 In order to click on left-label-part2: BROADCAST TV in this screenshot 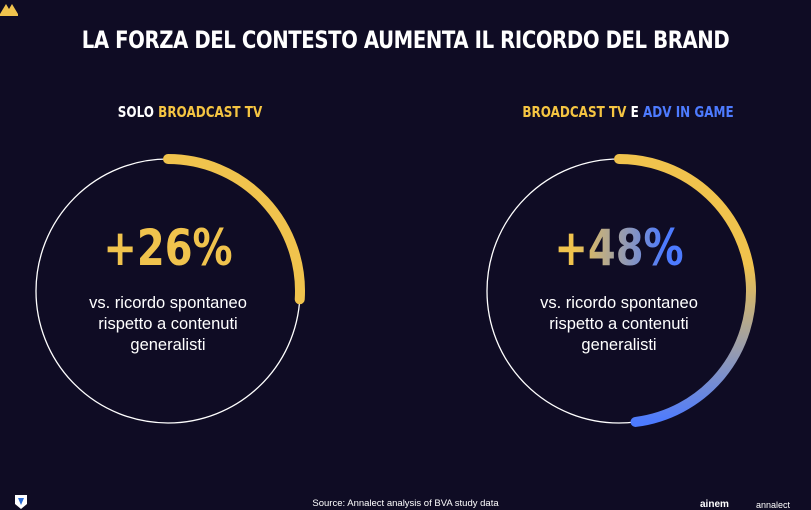, I will do `click(210, 112)`.